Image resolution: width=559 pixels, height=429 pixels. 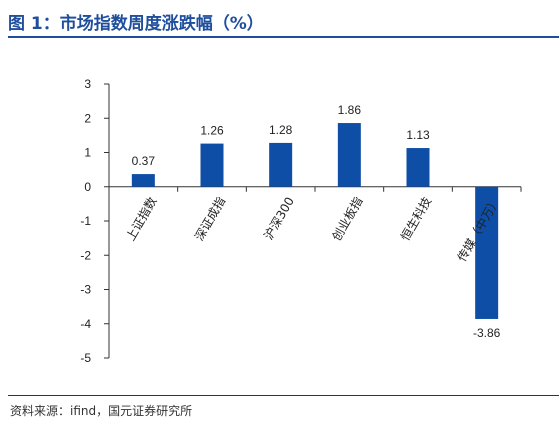 I want to click on data-label: 1.13, so click(x=418, y=135).